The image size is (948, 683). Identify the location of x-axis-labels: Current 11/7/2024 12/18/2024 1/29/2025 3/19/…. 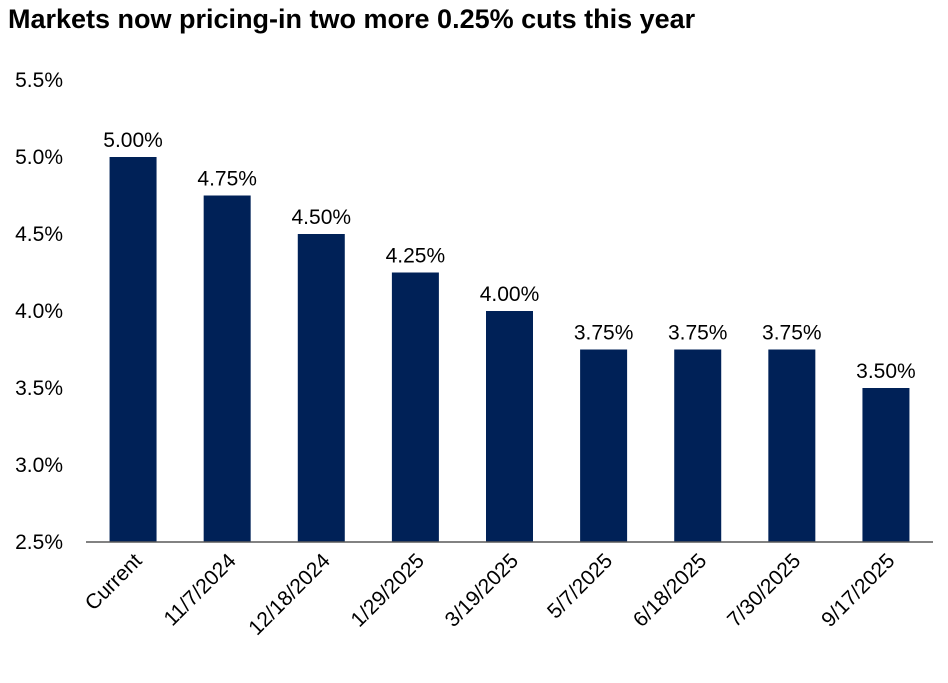
(490, 594).